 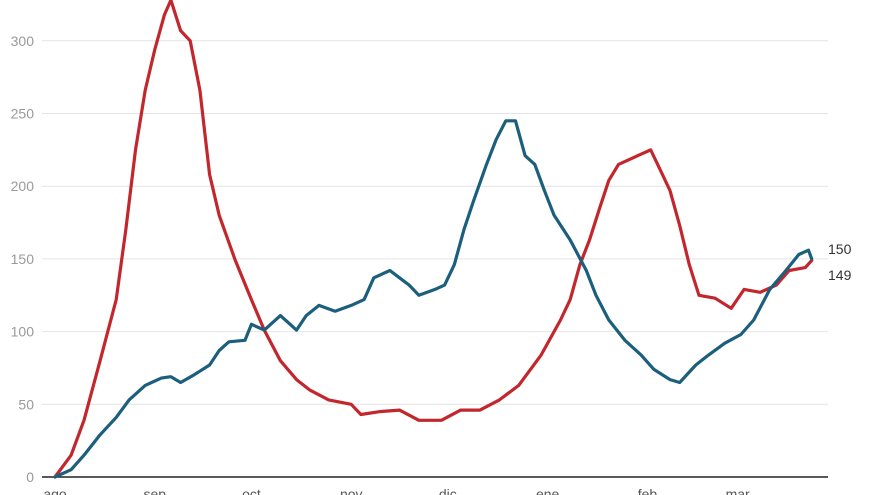 What do you see at coordinates (23, 114) in the screenshot?
I see `y-tick-label: 250` at bounding box center [23, 114].